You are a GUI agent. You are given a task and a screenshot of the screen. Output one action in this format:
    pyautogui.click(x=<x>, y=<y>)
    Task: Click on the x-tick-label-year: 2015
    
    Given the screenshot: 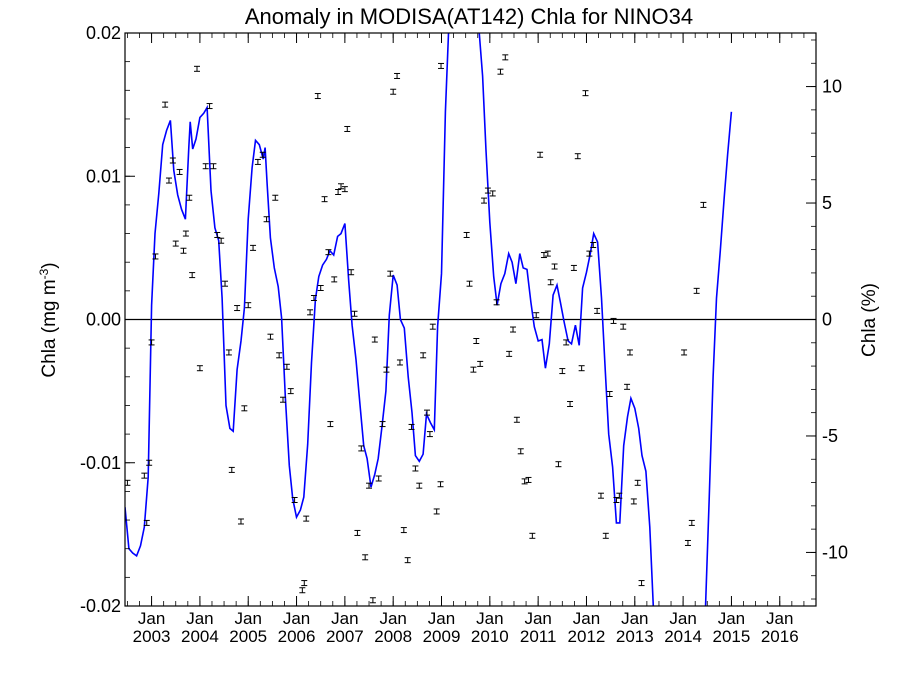 What is the action you would take?
    pyautogui.click(x=732, y=636)
    